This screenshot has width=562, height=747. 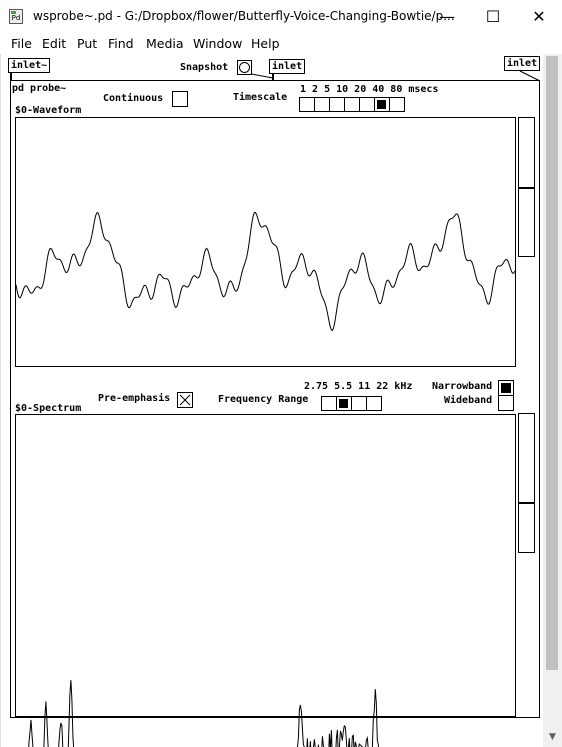 I want to click on minimize-button: —, so click(x=447, y=16).